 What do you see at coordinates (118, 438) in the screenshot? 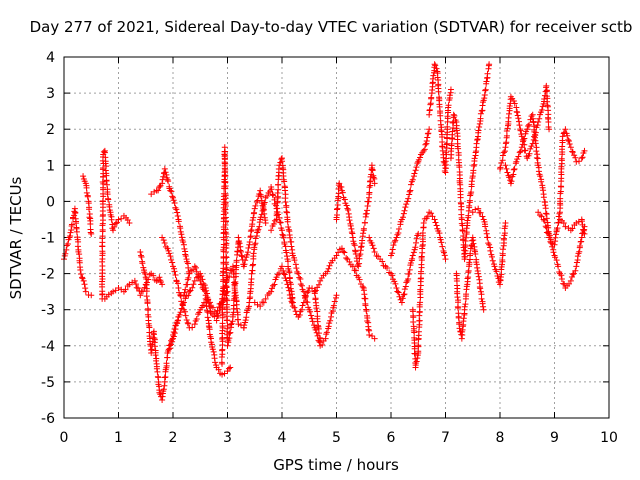
I see `x-tick-label: 1` at bounding box center [118, 438].